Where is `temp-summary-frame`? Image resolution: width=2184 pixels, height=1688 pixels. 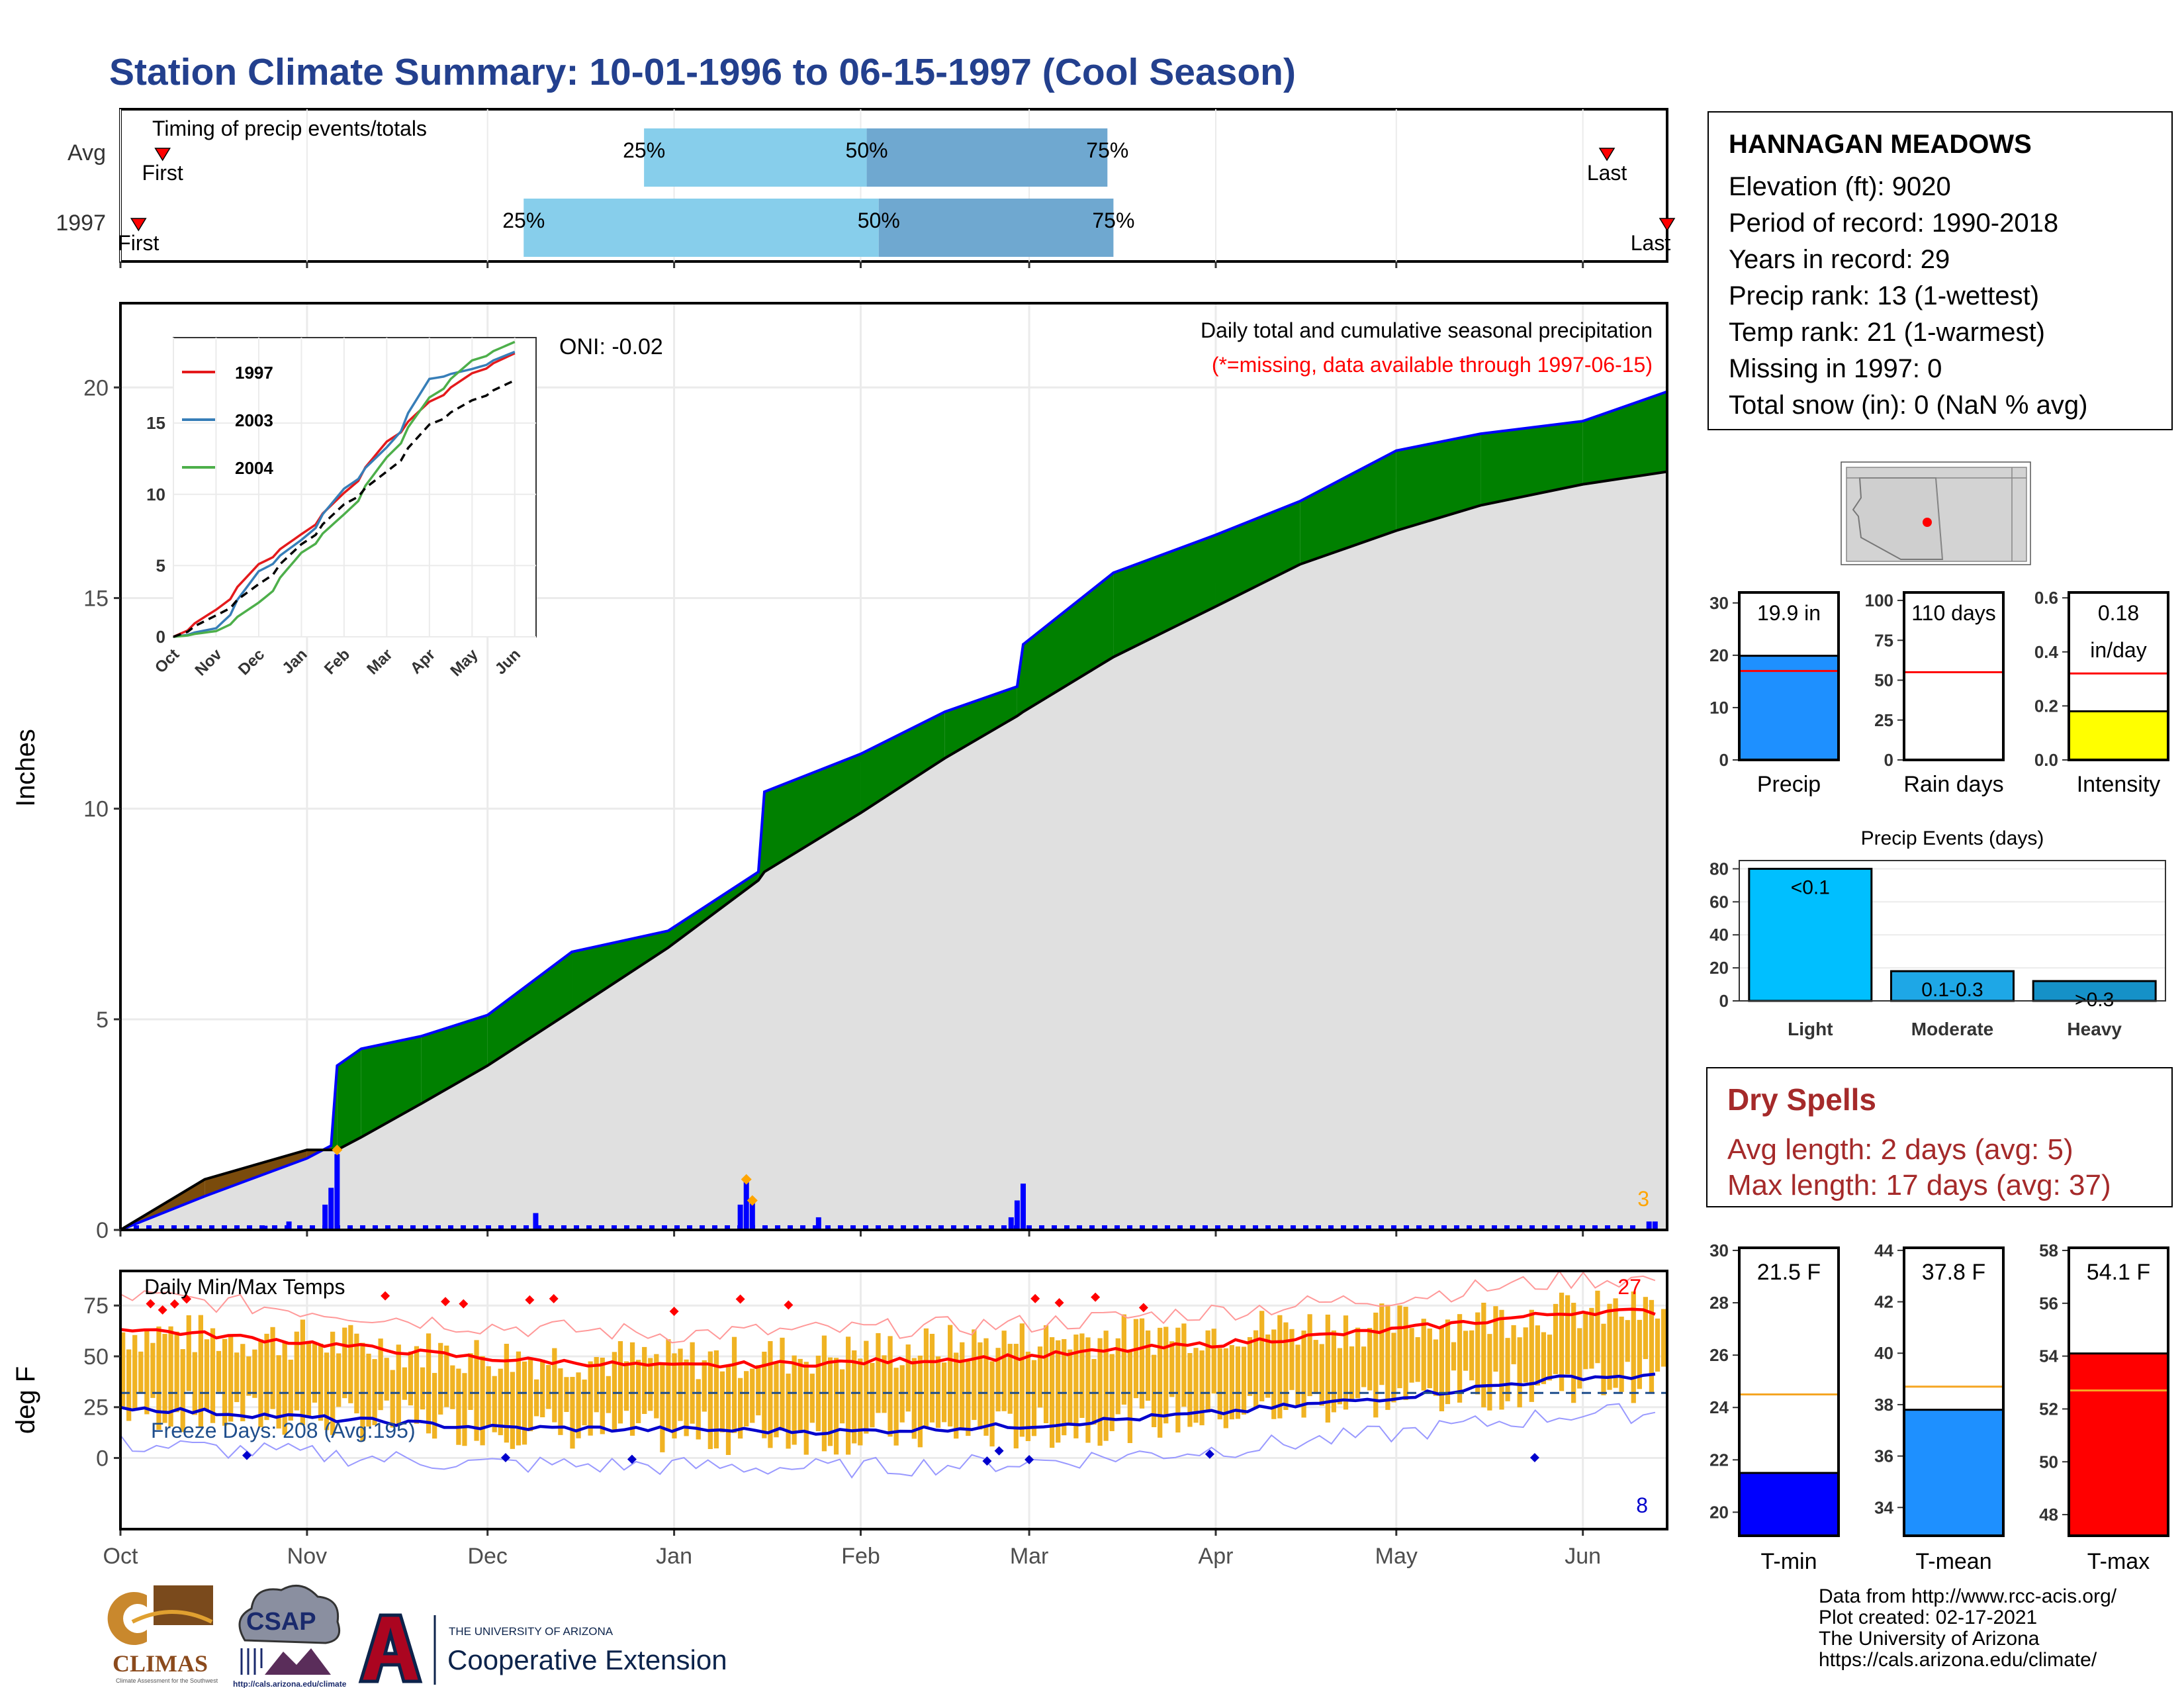
temp-summary-frame is located at coordinates (1789, 1391).